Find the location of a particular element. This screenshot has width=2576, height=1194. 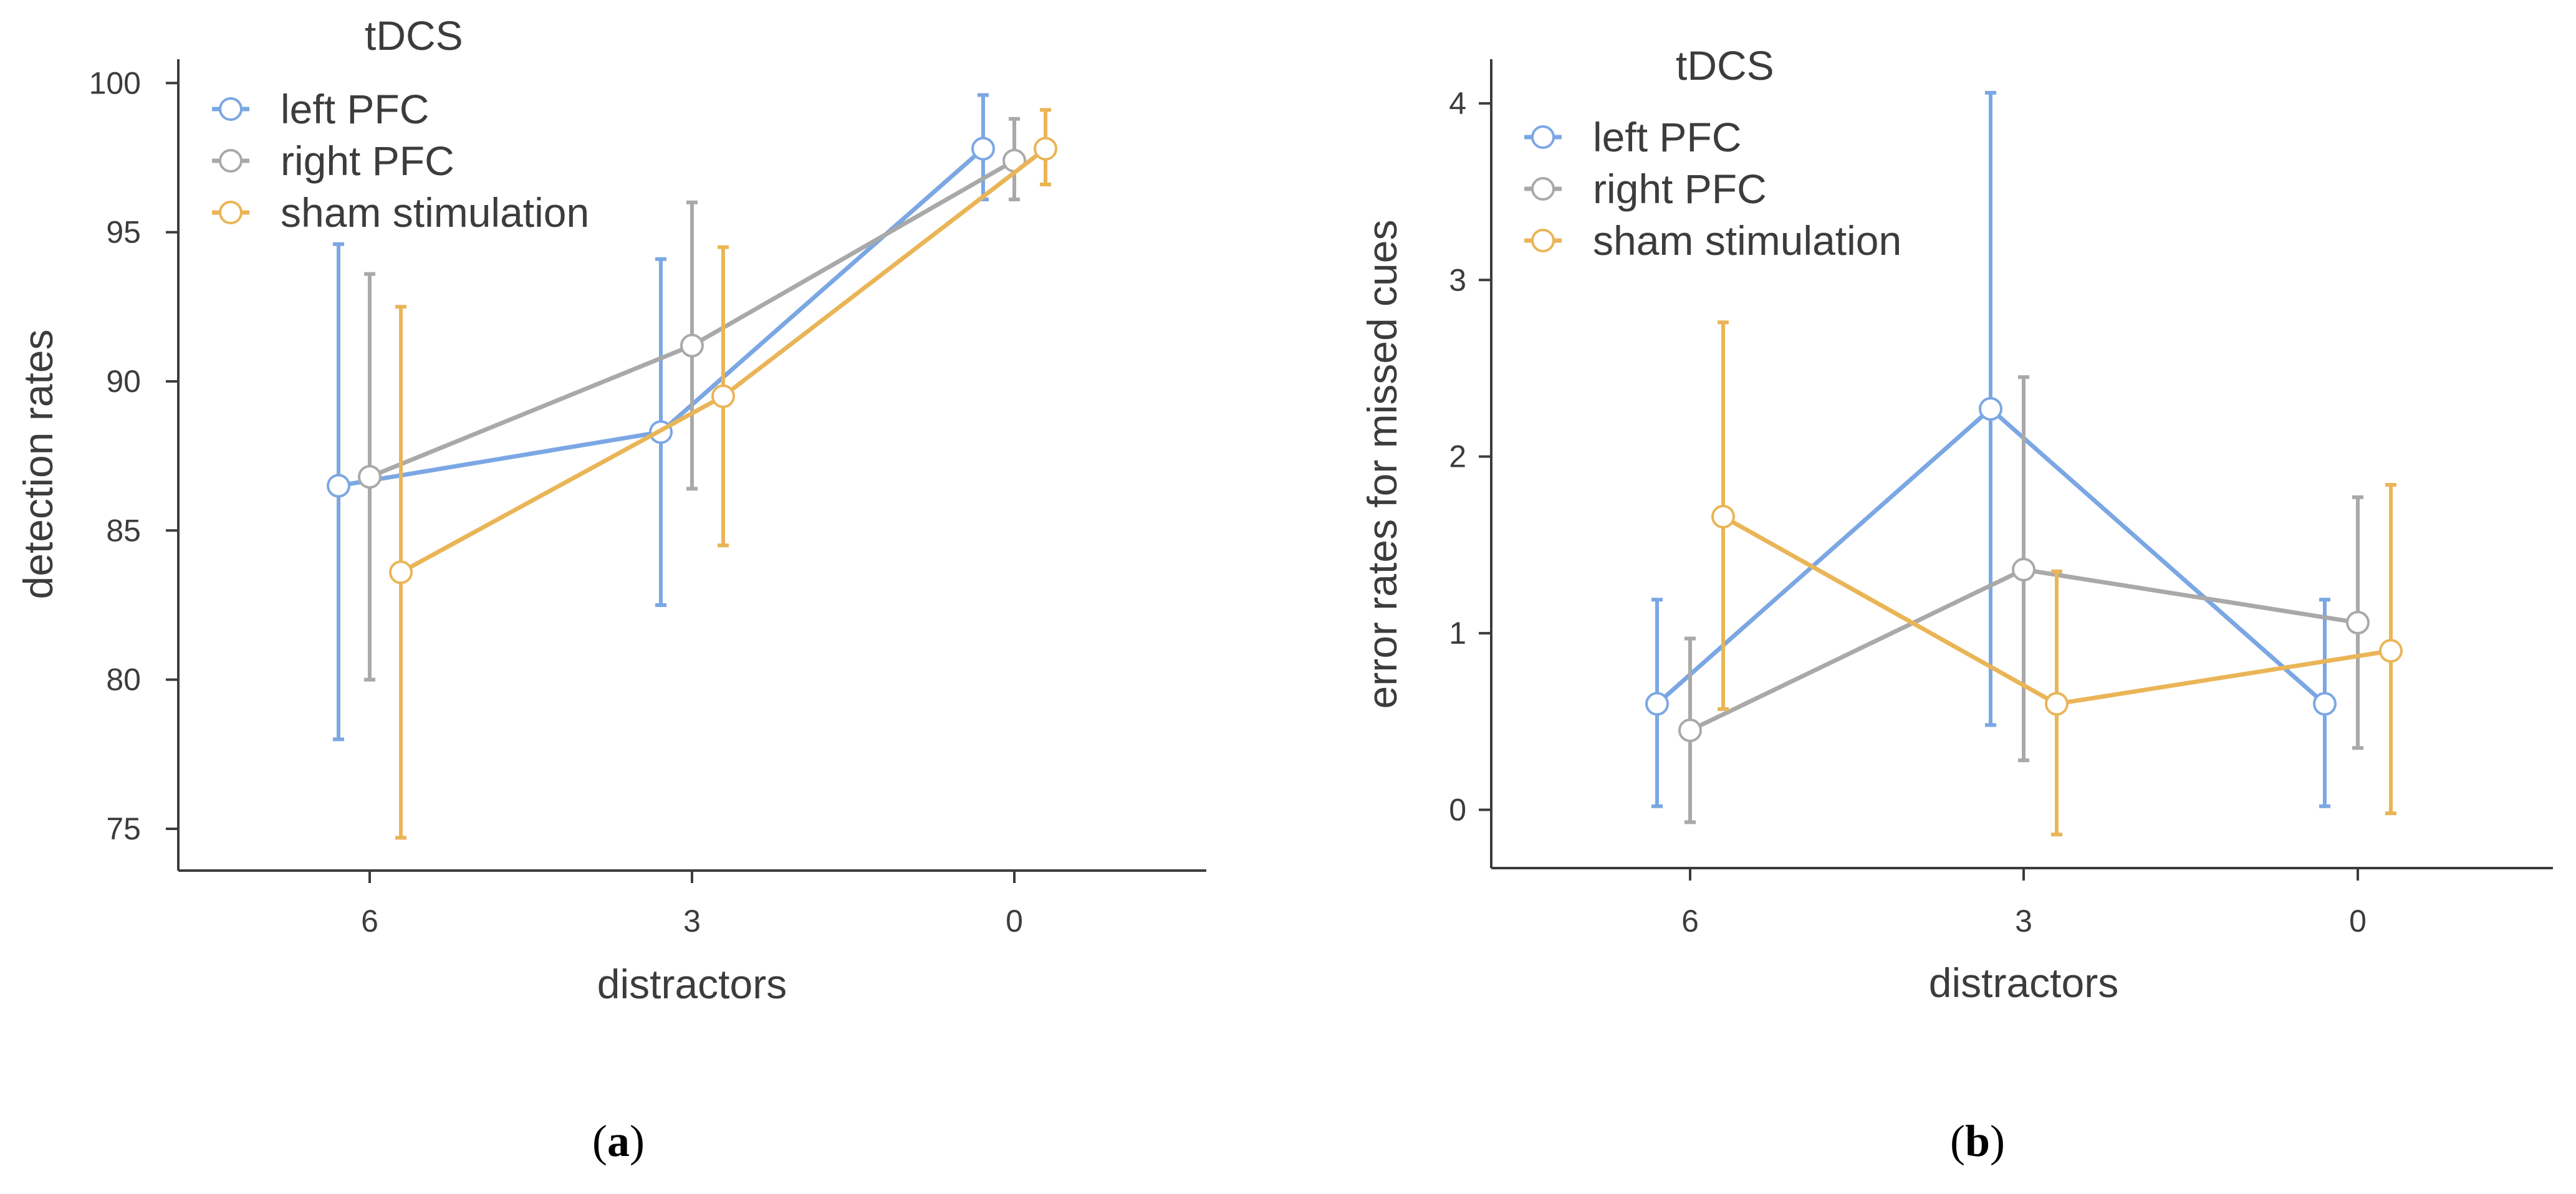

panel-a-legend-title: tDCS is located at coordinates (414, 35).